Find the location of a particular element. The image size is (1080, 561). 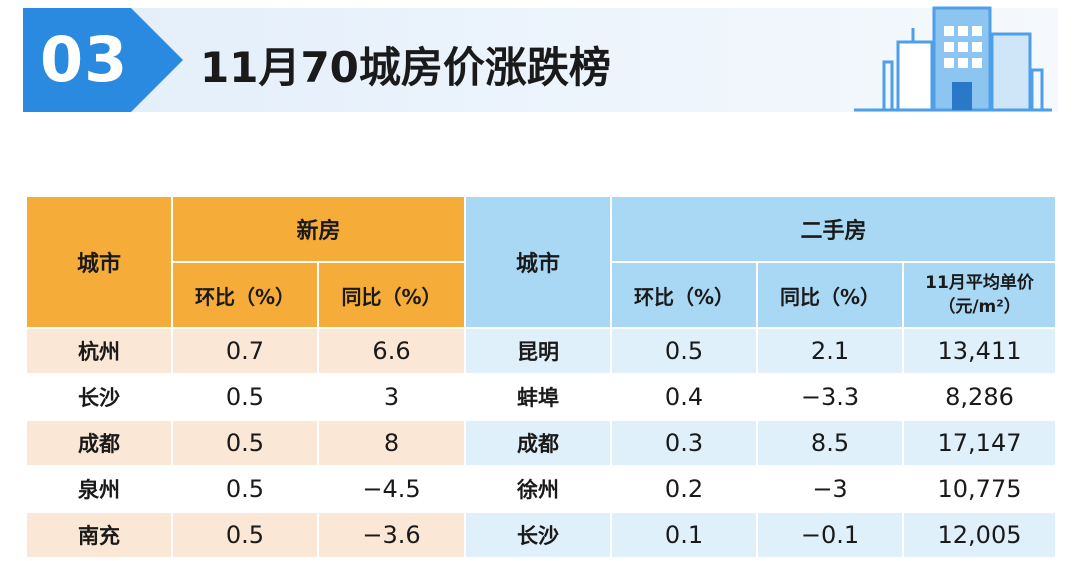

new-city-cell: 南充 is located at coordinates (99, 535).